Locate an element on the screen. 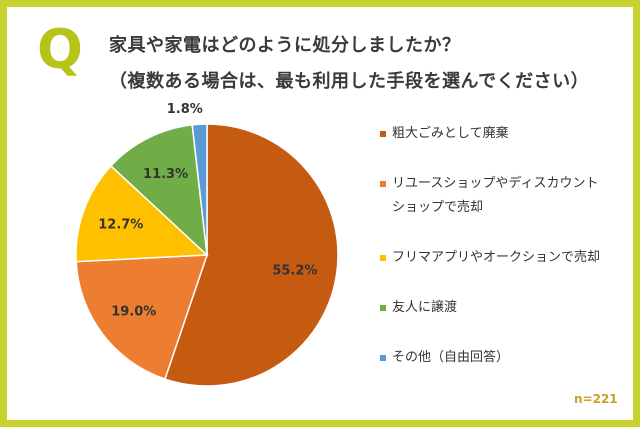  slice-label: 55.2% is located at coordinates (294, 271).